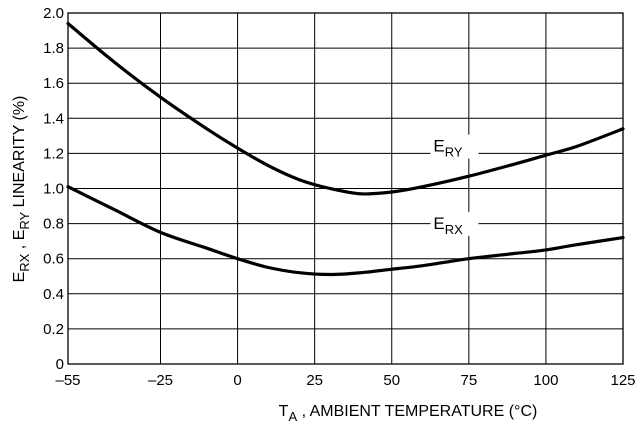 This screenshot has height=426, width=643. What do you see at coordinates (53, 83) in the screenshot?
I see `y-tick-label: 1.6` at bounding box center [53, 83].